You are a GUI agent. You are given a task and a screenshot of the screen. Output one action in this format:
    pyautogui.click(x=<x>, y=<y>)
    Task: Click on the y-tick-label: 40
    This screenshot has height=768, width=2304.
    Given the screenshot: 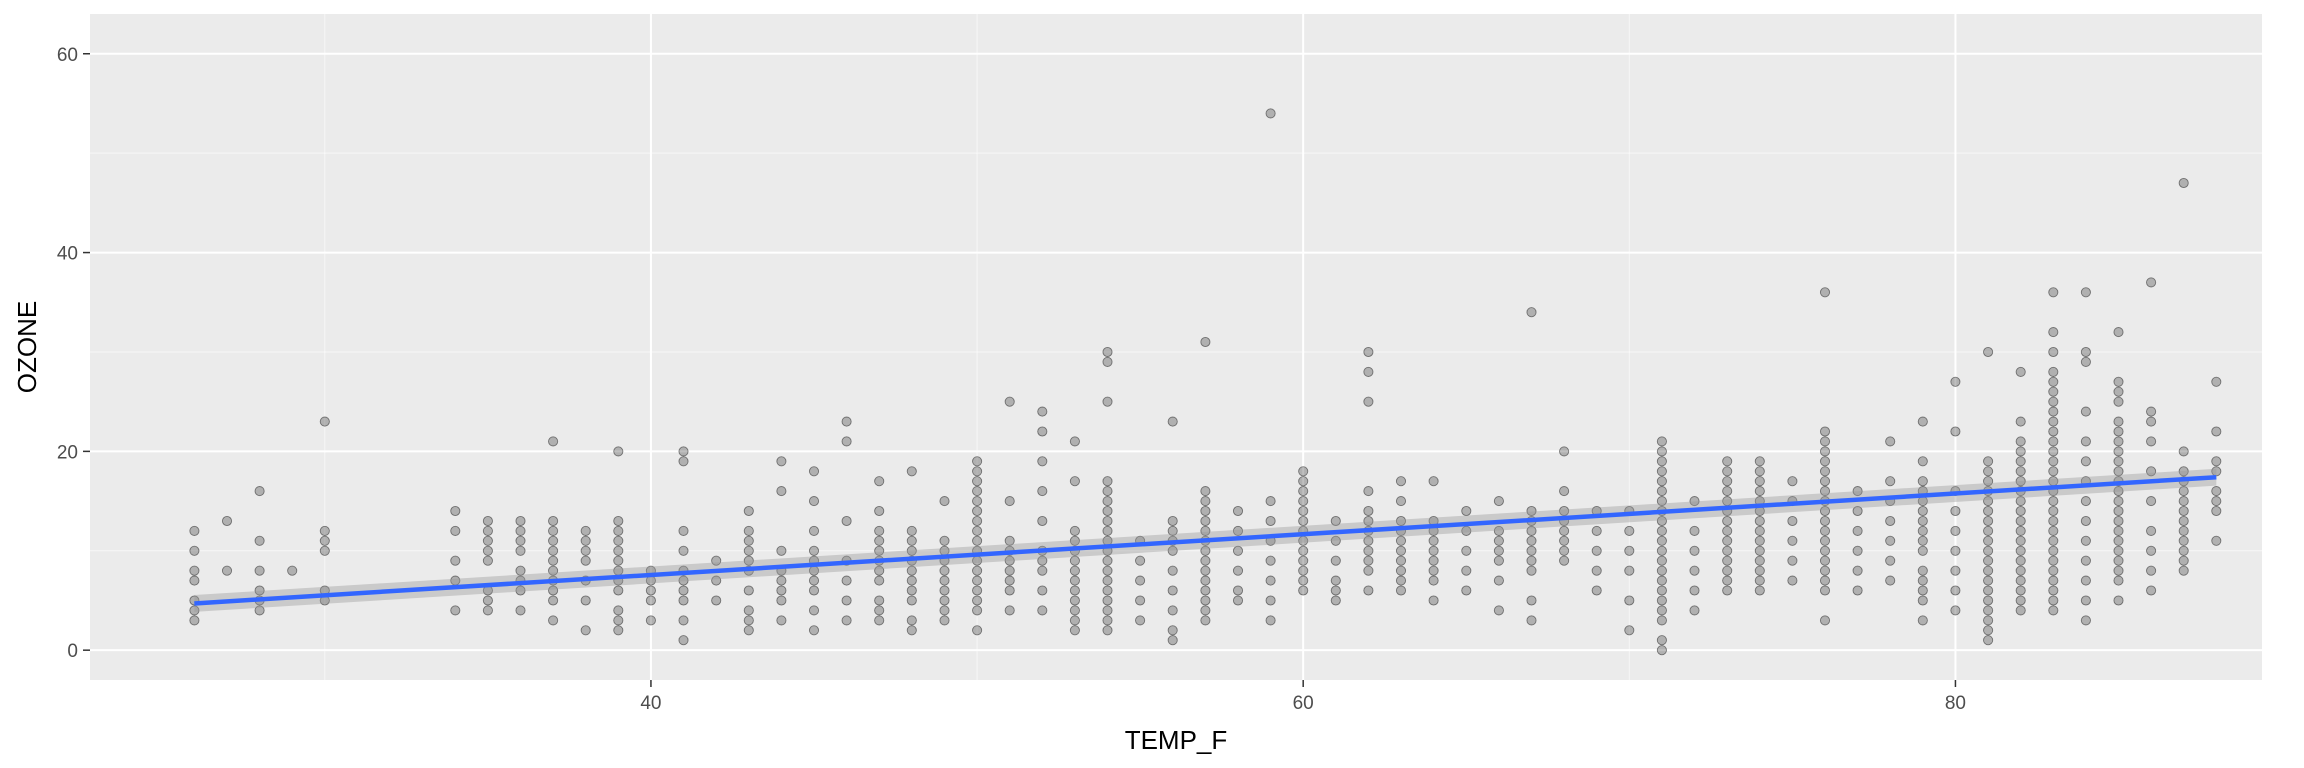 What is the action you would take?
    pyautogui.click(x=67, y=254)
    